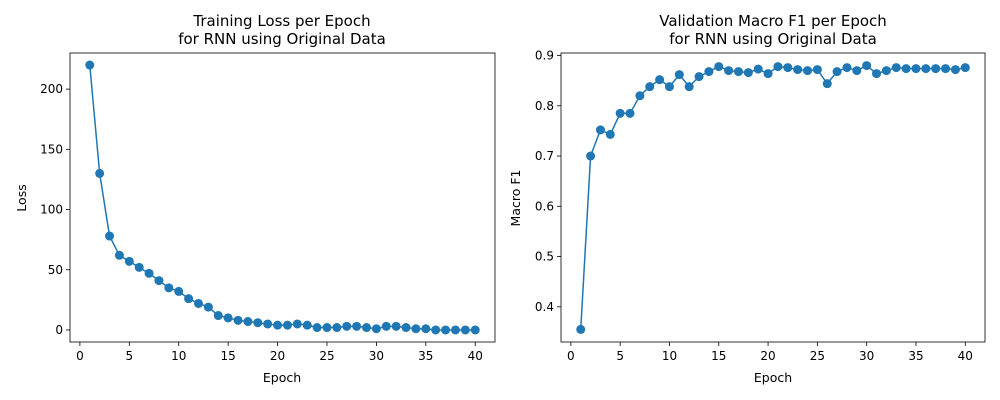  Describe the element at coordinates (544, 56) in the screenshot. I see `y-tick-label: 0.9` at that location.